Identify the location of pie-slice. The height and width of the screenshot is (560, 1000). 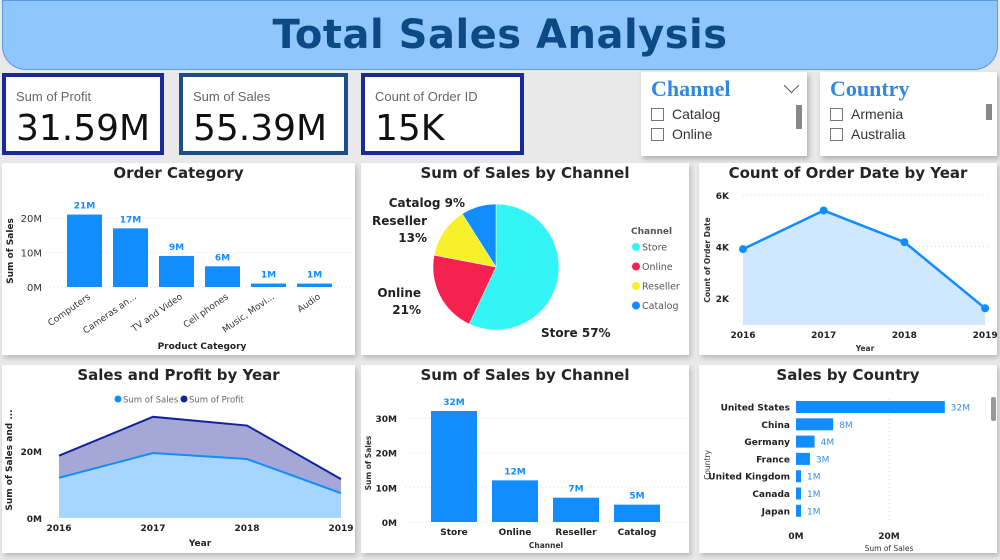
(514, 267).